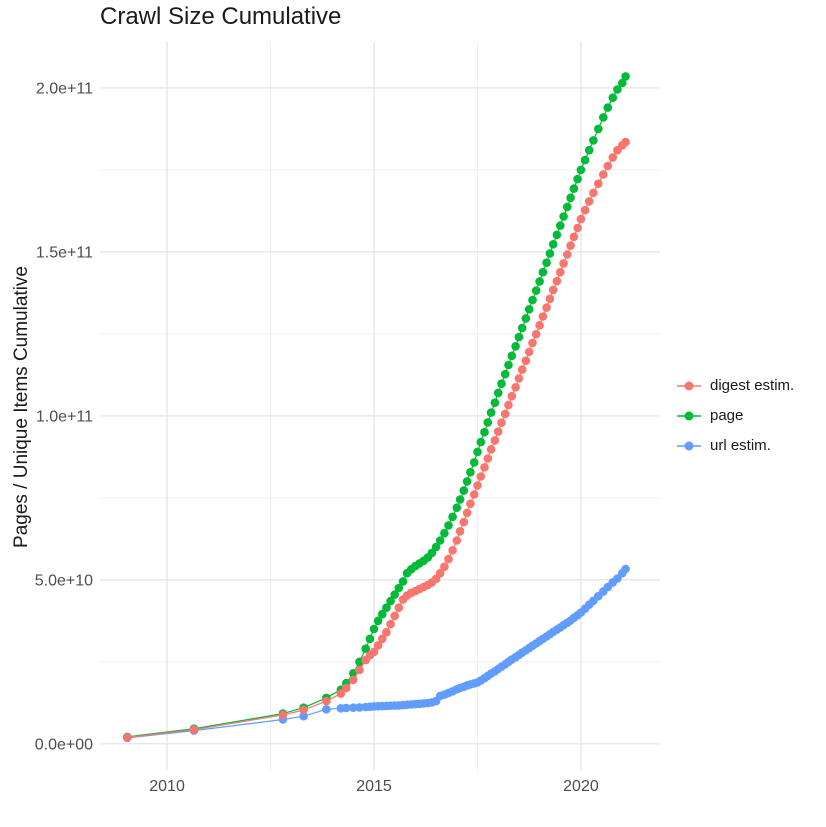 The image size is (826, 827). Describe the element at coordinates (221, 16) in the screenshot. I see `chart-title: Crawl Size Cumulative` at that location.